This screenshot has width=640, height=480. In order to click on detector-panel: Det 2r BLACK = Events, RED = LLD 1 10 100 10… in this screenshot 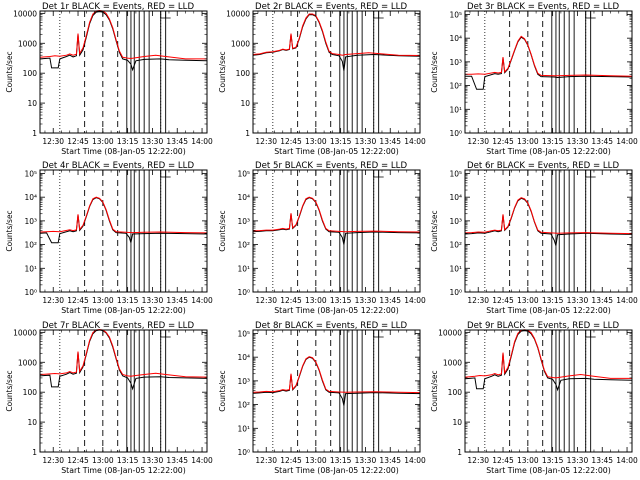, I will do `click(322, 79)`.